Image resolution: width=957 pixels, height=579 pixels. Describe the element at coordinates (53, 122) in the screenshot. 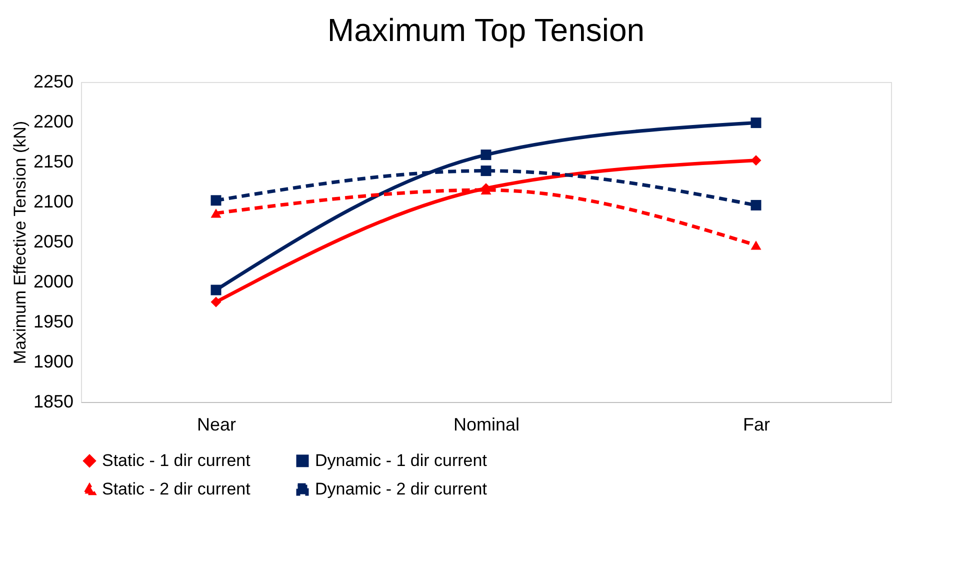

I see `y-tick-label: 2200` at that location.